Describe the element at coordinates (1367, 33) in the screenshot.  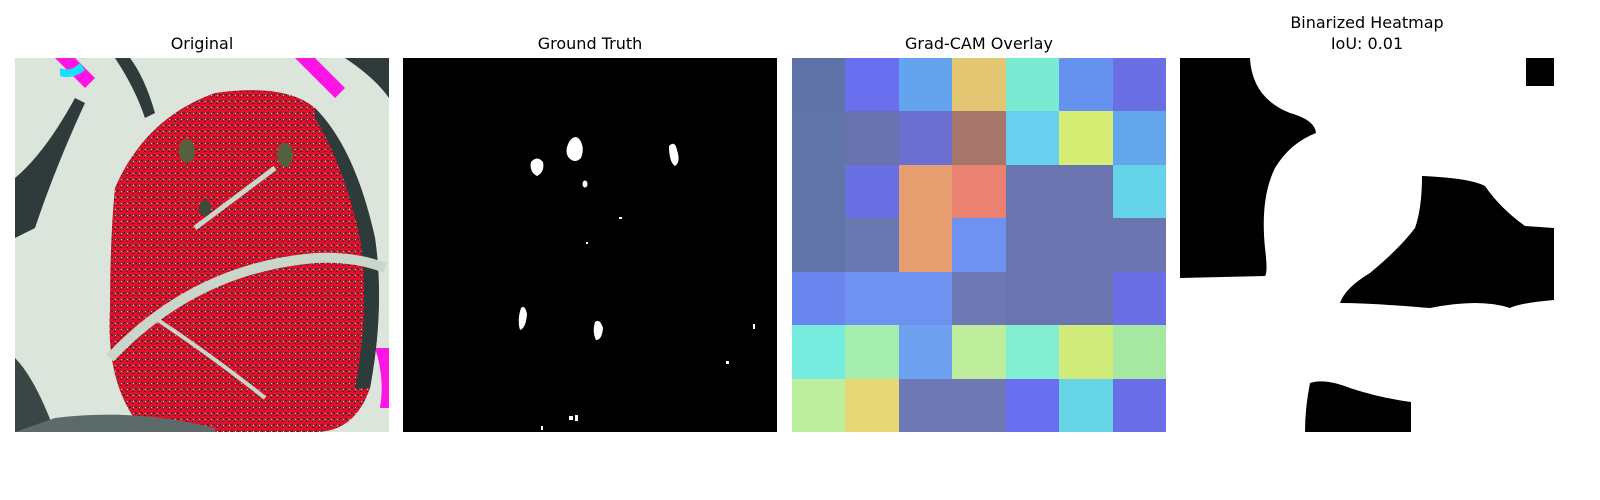
I see `binarized-title: Binarized Heatmap IoU: 0.01` at that location.